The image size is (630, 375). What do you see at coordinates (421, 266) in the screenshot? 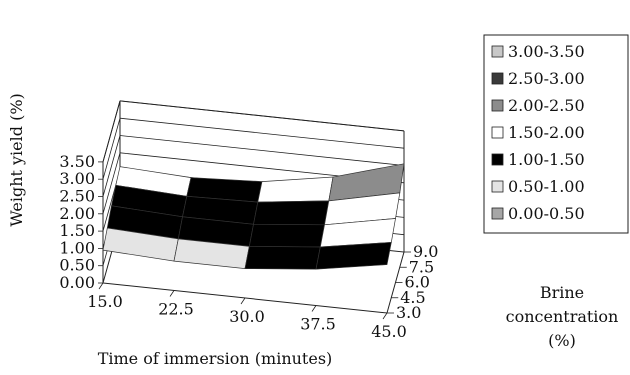
I see `depth-tick-label: 7.5` at bounding box center [421, 266].